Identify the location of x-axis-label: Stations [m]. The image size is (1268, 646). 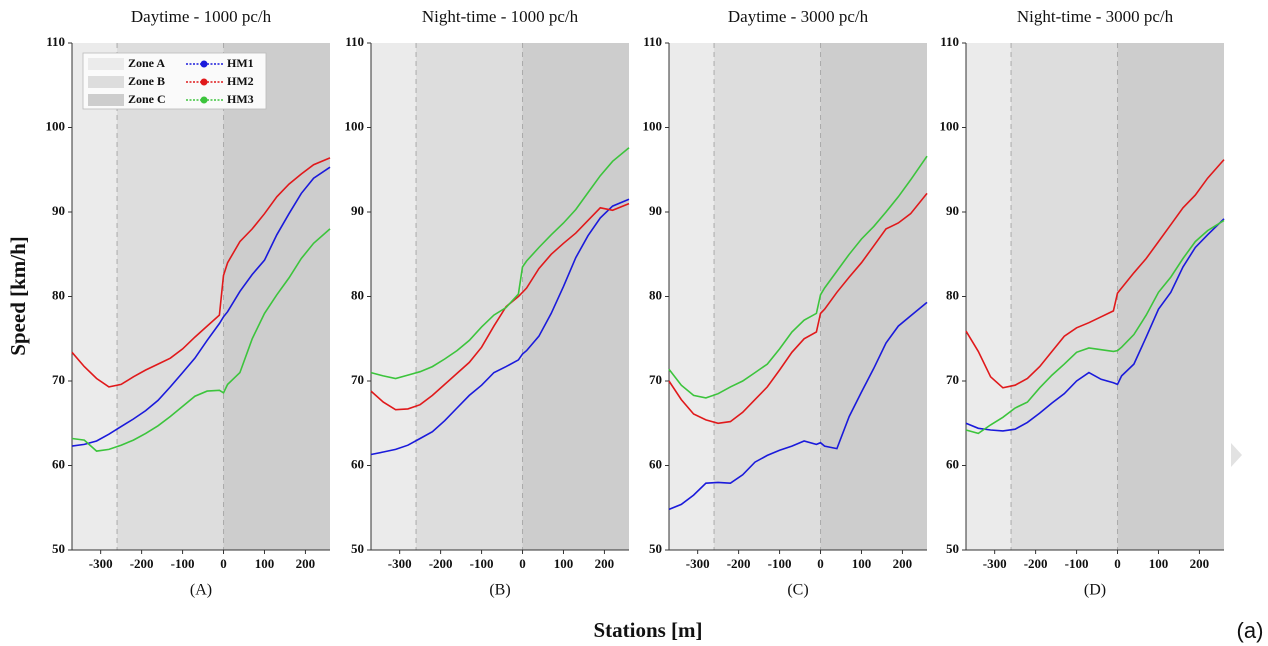
(647, 630).